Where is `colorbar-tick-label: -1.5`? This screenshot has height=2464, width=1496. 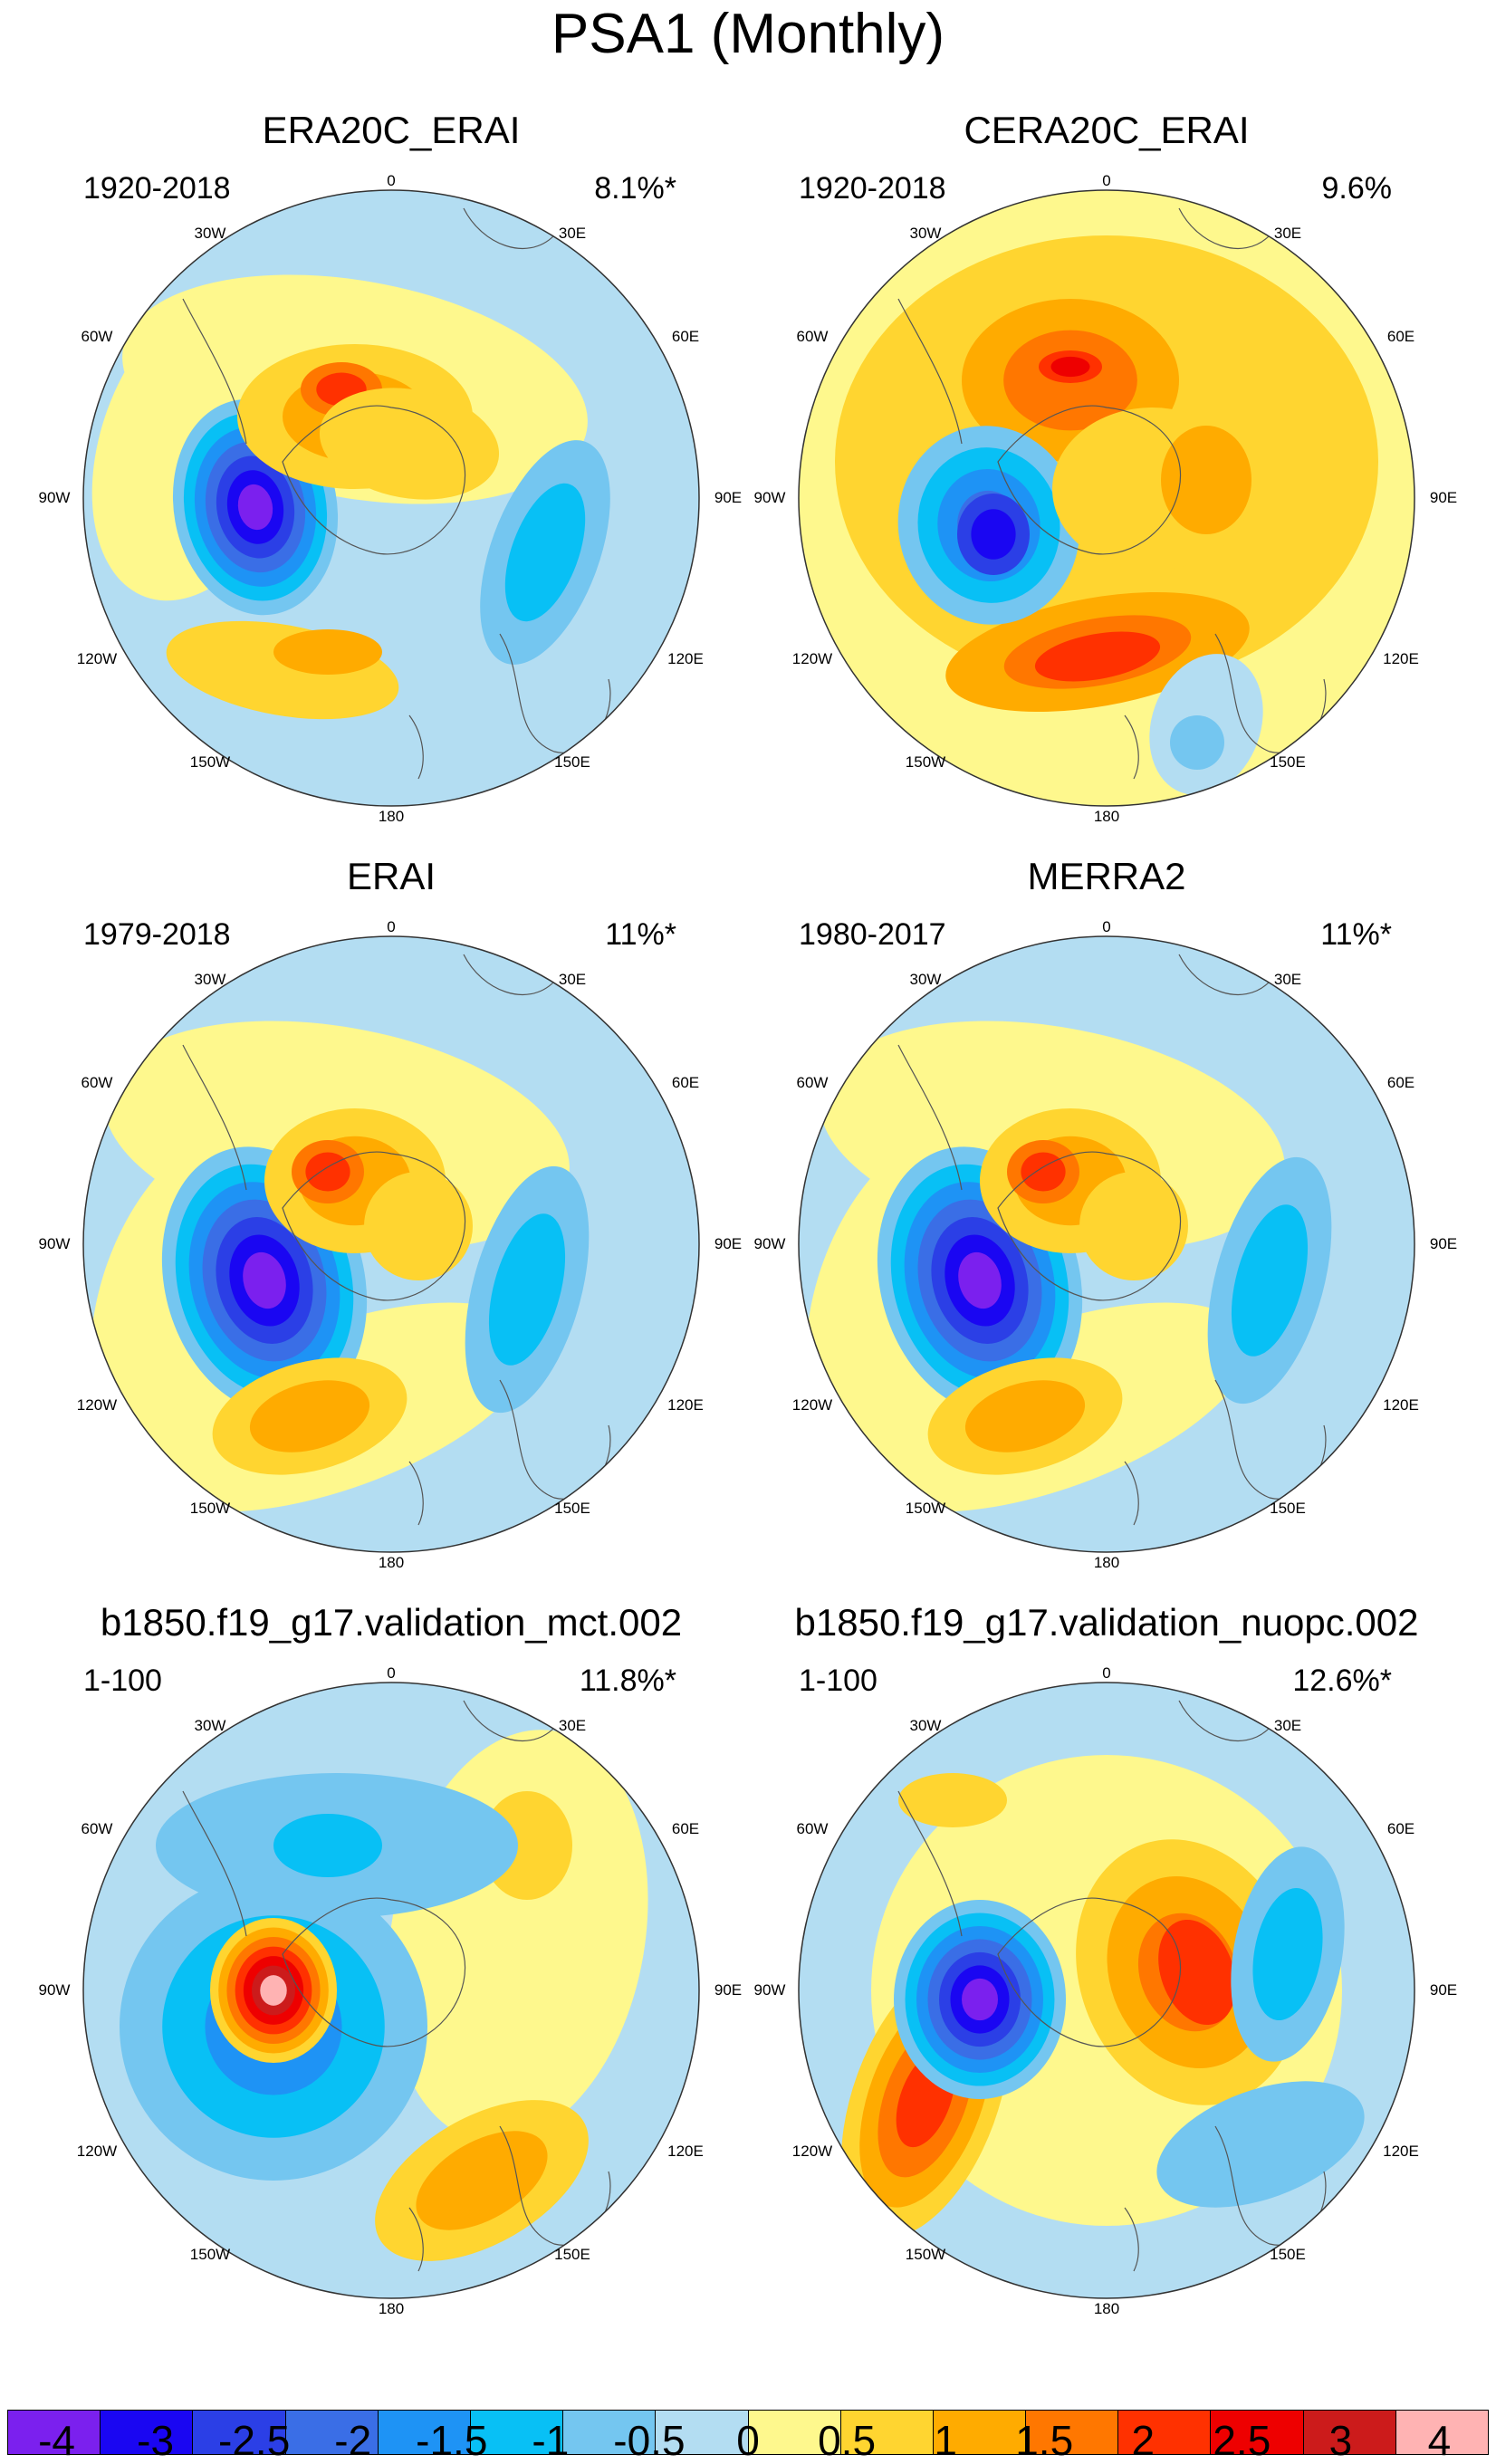 colorbar-tick-label: -1.5 is located at coordinates (452, 2440).